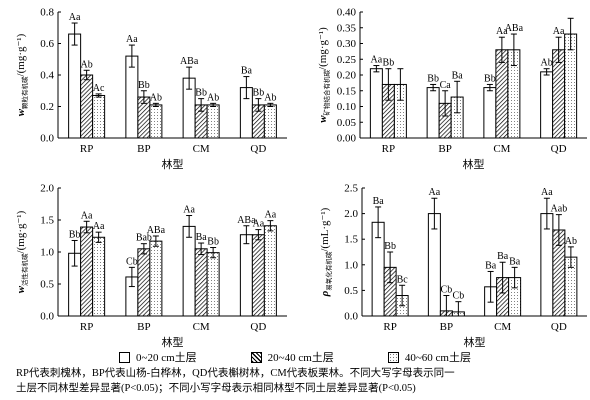 This screenshot has width=590, height=400. Describe the element at coordinates (347, 139) in the screenshot. I see `y-tick-label: 0.00` at that location.